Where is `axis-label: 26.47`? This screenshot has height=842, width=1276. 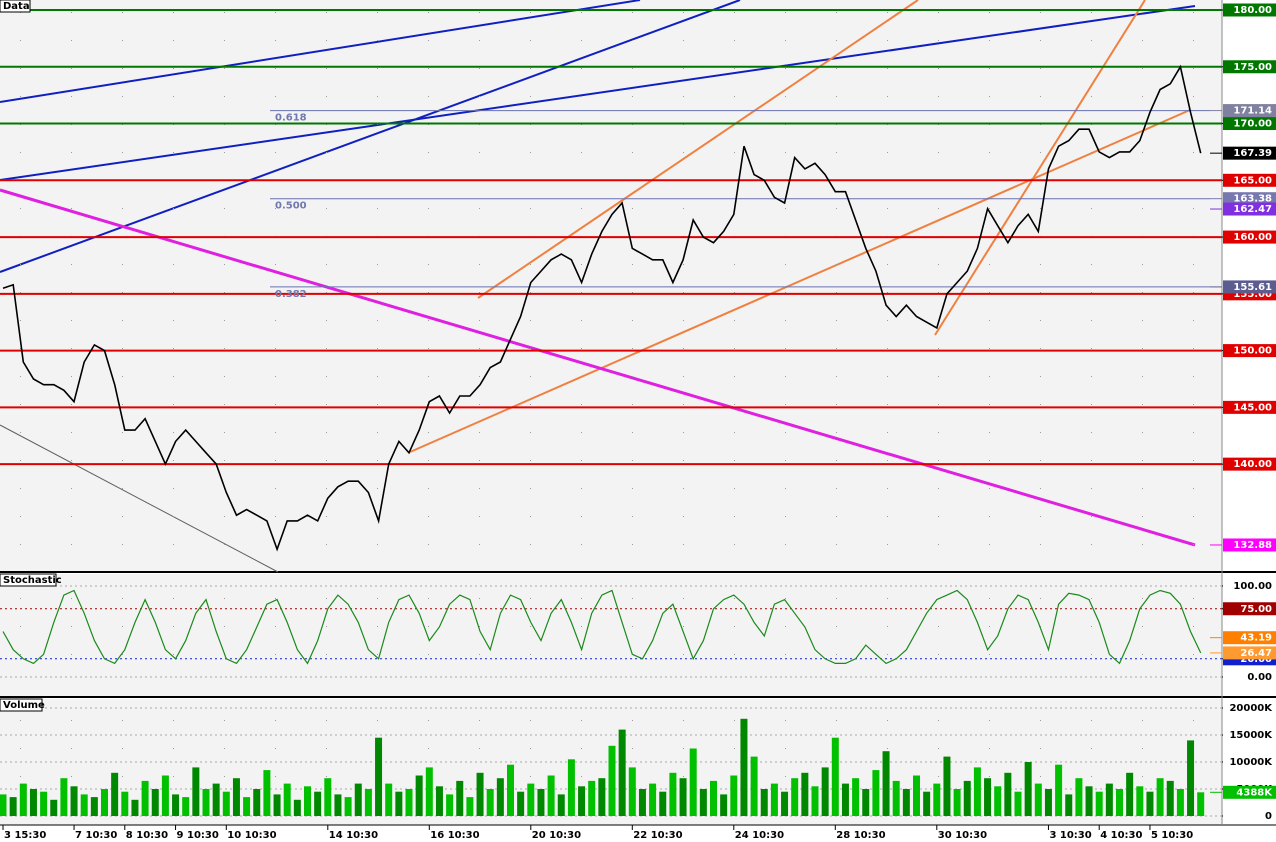 axis-label: 26.47 is located at coordinates (1256, 653).